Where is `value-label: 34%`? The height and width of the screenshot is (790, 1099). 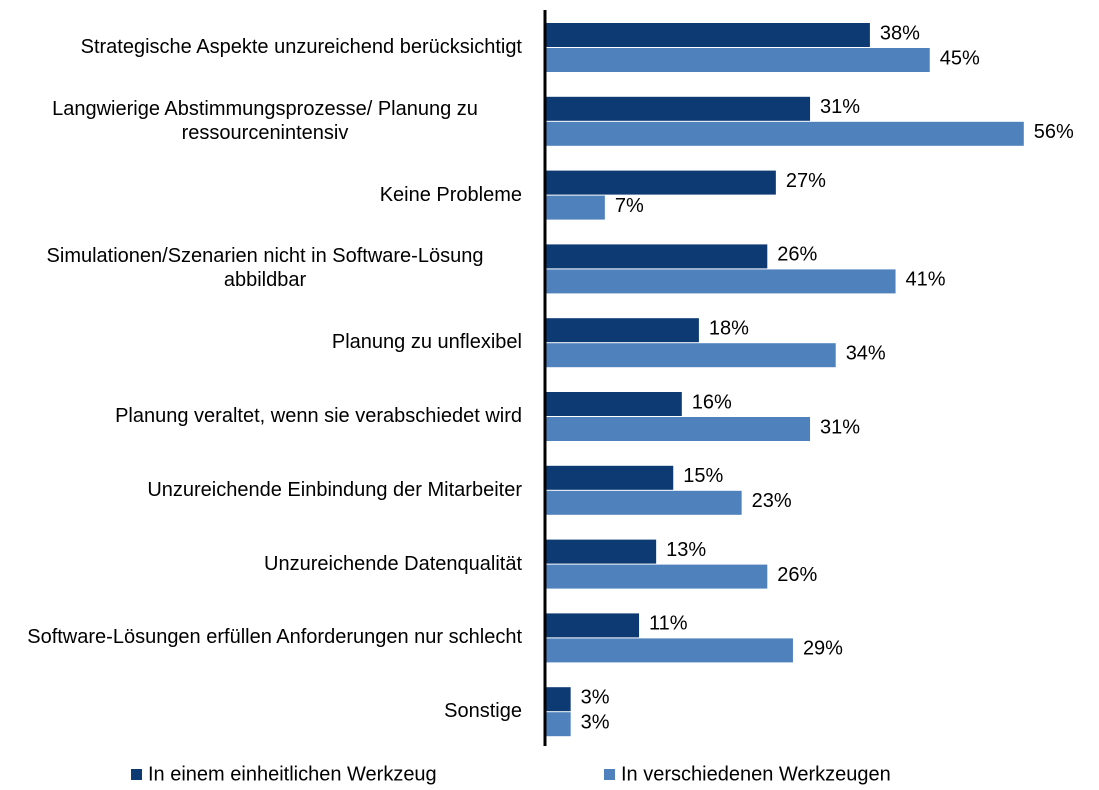 value-label: 34% is located at coordinates (866, 353).